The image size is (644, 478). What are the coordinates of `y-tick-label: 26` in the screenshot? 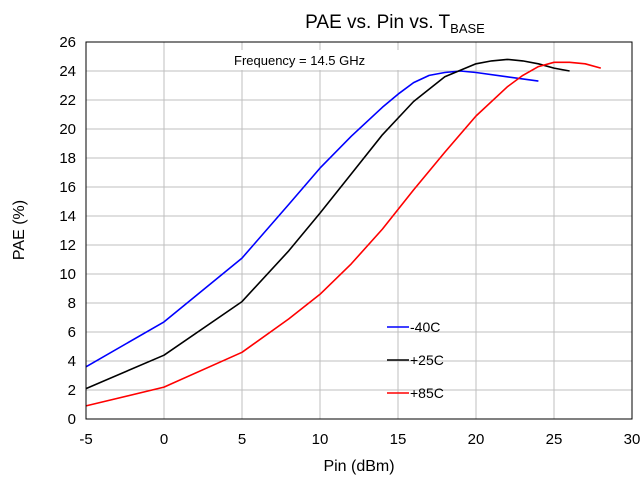 It's located at (67, 42).